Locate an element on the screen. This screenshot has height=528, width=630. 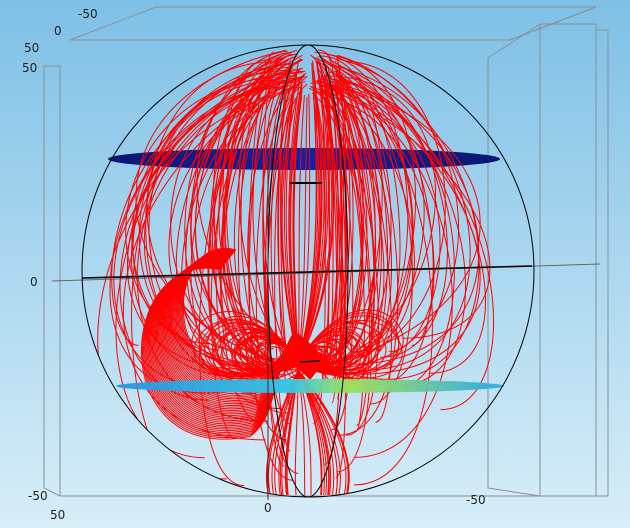
tick-left-neg50: -50 is located at coordinates (38, 496).